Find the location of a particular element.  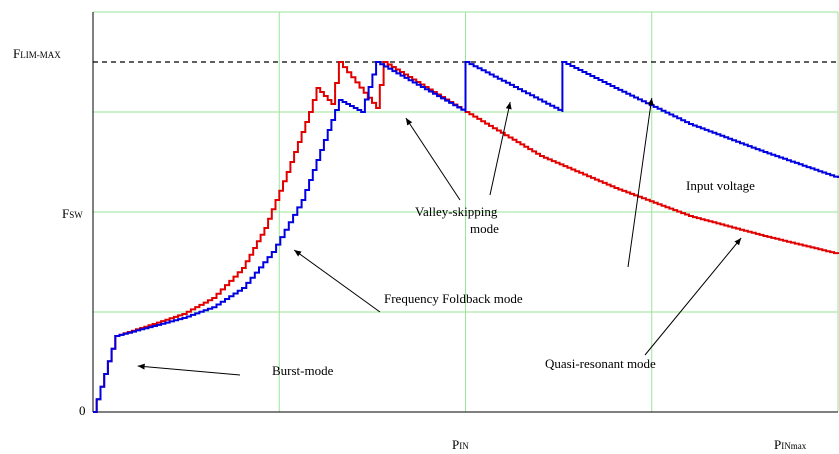

annotation-arrow-2-b is located at coordinates (500, 148).